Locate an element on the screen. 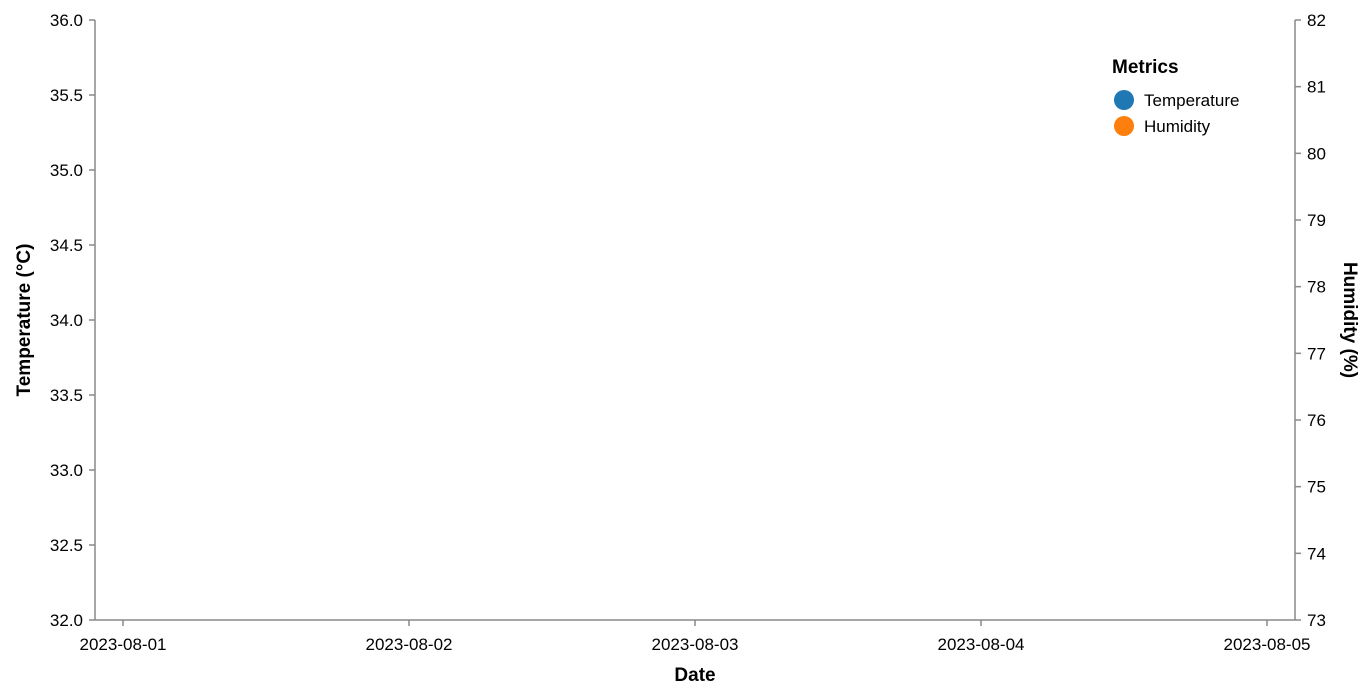 This screenshot has height=694, width=1372. y-axis-left: 32.0 32.5 33.0 33.5 34.0 34.5 35.0 35.5 36.0 is located at coordinates (73, 320).